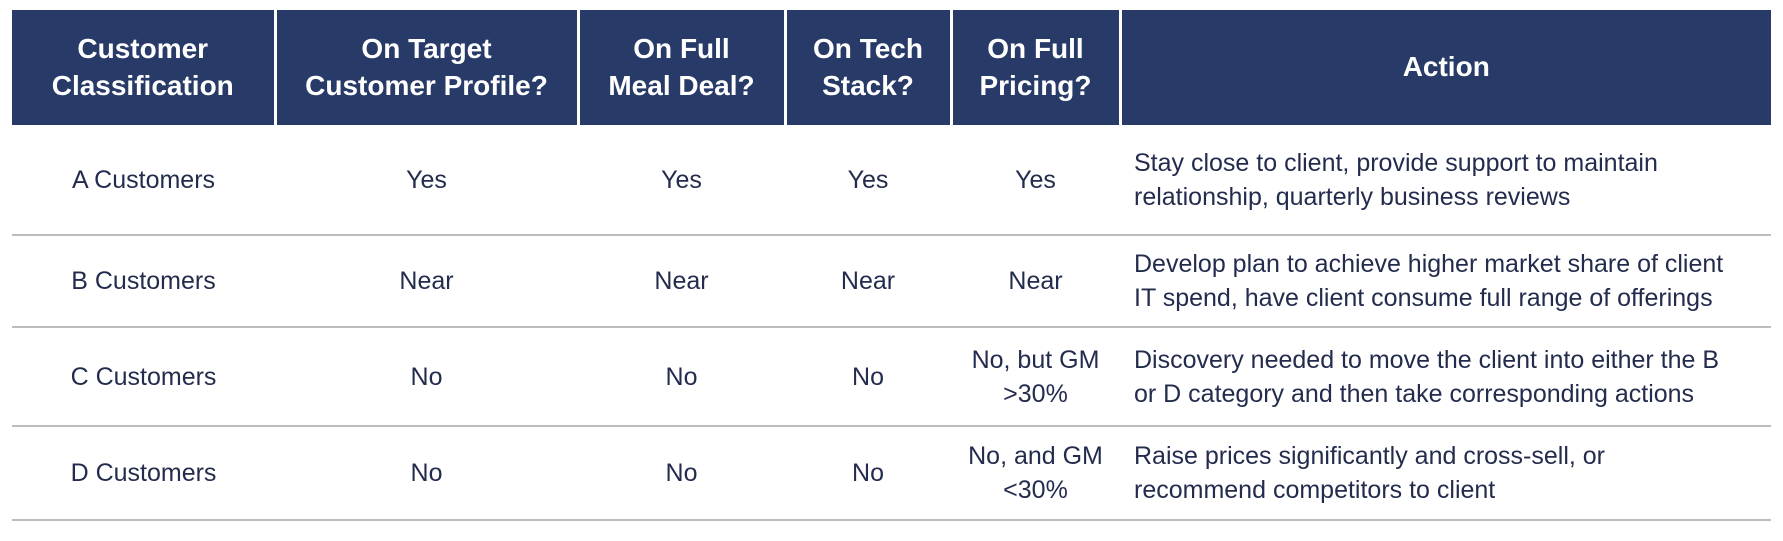 The height and width of the screenshot is (541, 1783). What do you see at coordinates (868, 281) in the screenshot?
I see `cell-tech-stack: Near` at bounding box center [868, 281].